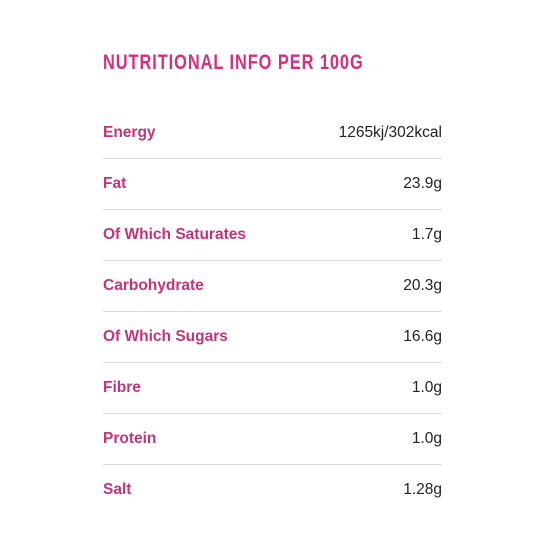 Image resolution: width=560 pixels, height=560 pixels. Describe the element at coordinates (422, 285) in the screenshot. I see `row-value: 20.3g` at that location.